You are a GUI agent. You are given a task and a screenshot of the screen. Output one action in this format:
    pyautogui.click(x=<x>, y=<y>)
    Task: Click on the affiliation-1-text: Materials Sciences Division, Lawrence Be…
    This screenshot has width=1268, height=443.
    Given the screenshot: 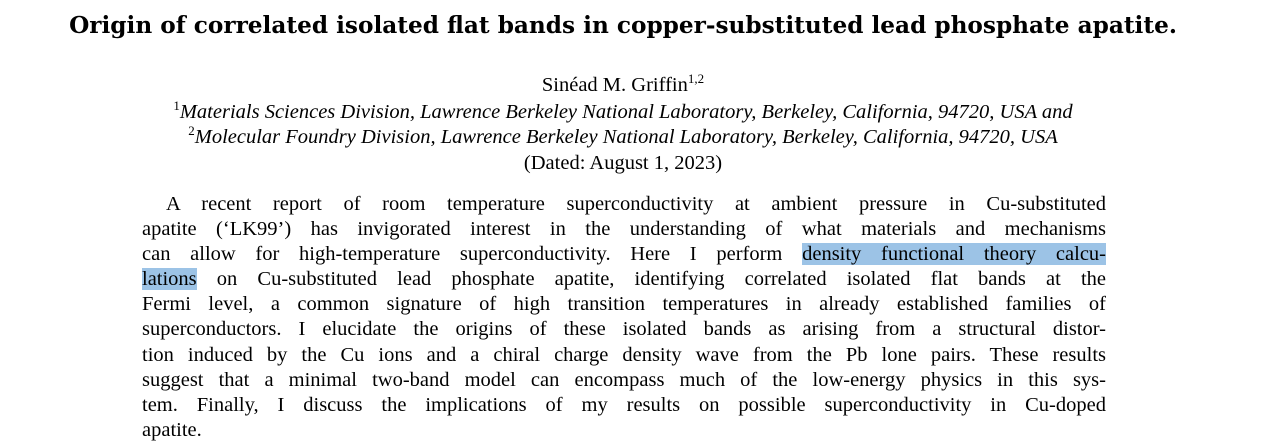 What is the action you would take?
    pyautogui.click(x=626, y=112)
    